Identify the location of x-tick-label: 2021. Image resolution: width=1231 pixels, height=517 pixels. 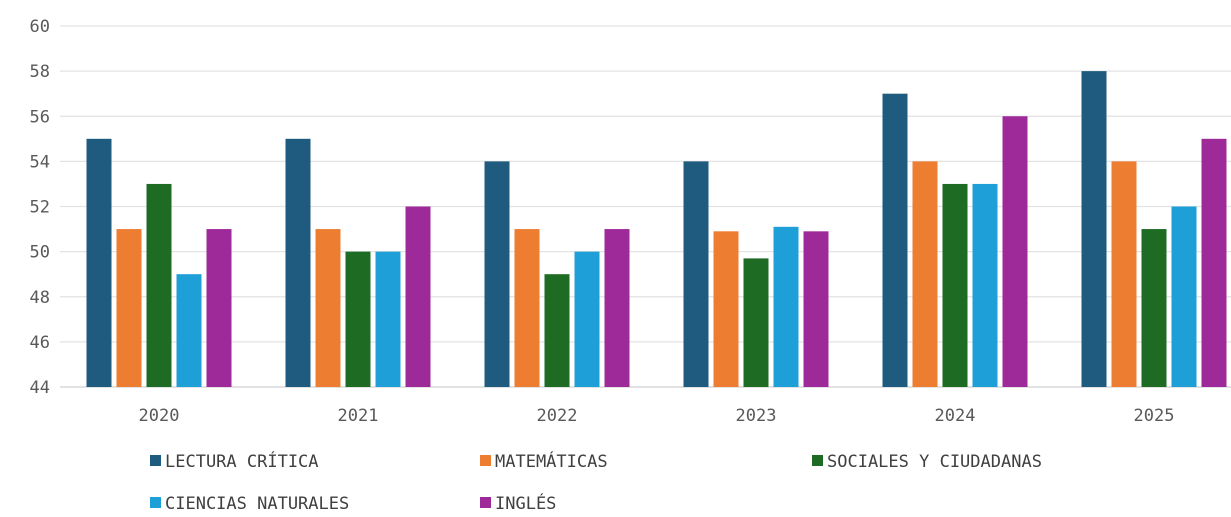
(358, 416).